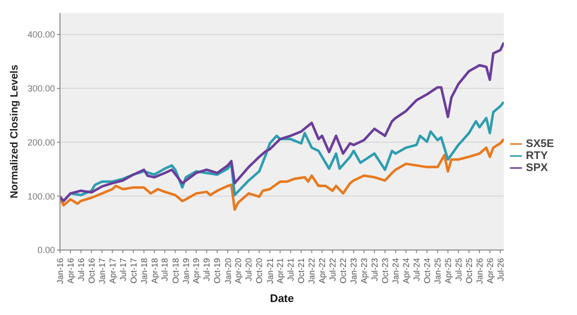 The image size is (577, 315). Describe the element at coordinates (41, 89) in the screenshot. I see `y-tick-label: 300.00` at that location.